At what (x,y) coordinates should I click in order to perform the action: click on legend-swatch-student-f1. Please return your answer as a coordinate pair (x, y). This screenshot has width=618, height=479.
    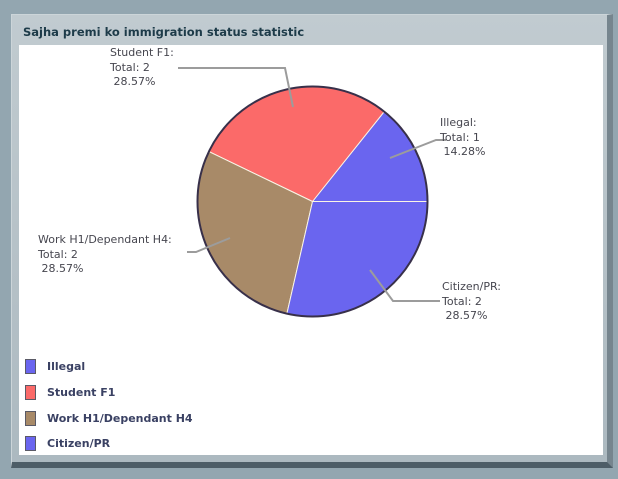
    Looking at the image, I should click on (30, 392).